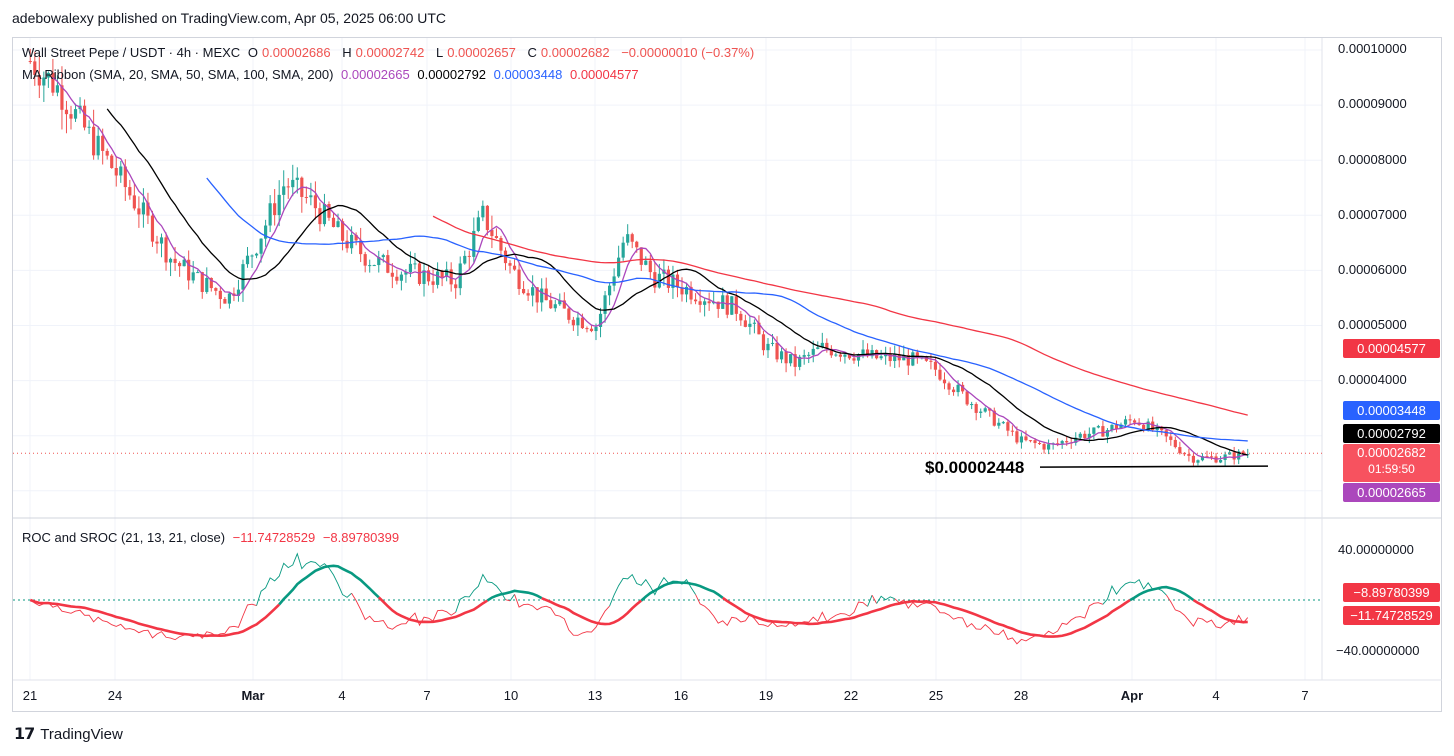 This screenshot has height=756, width=1454. What do you see at coordinates (375, 74) in the screenshot?
I see `sma20-value: 0.00002665` at bounding box center [375, 74].